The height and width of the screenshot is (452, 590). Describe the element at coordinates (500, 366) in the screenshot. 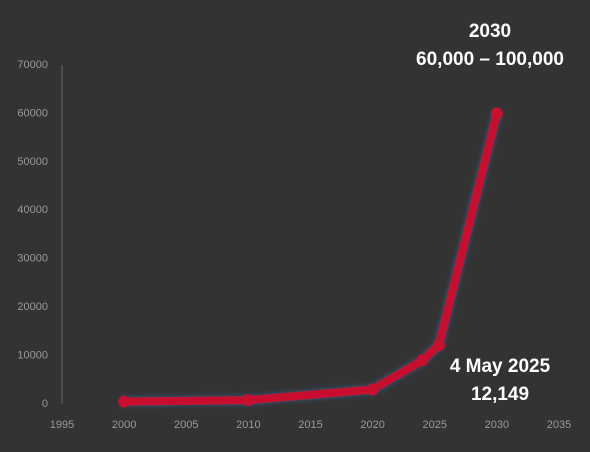

I see `annotation: 4 May 2025` at that location.